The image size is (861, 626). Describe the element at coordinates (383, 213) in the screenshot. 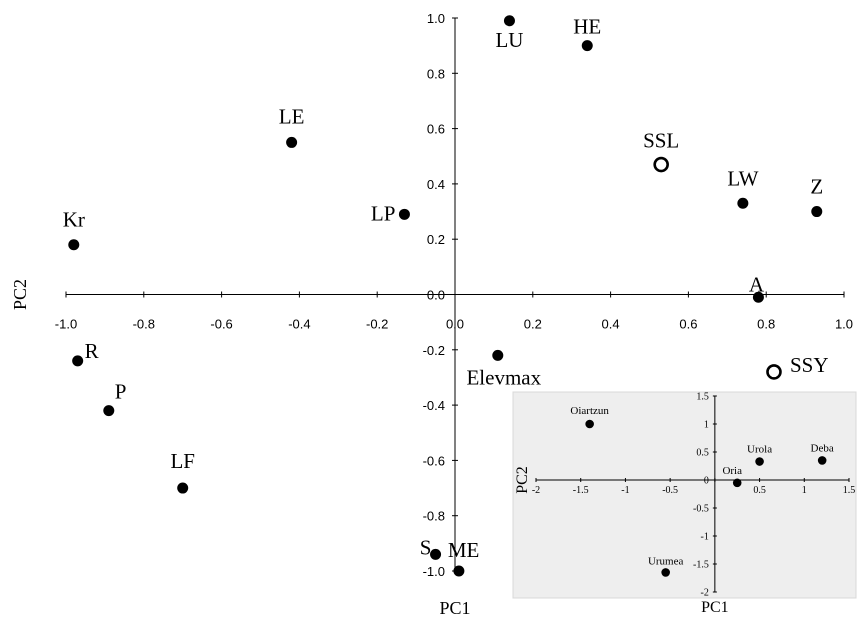

I see `point-label-lp: LP` at that location.